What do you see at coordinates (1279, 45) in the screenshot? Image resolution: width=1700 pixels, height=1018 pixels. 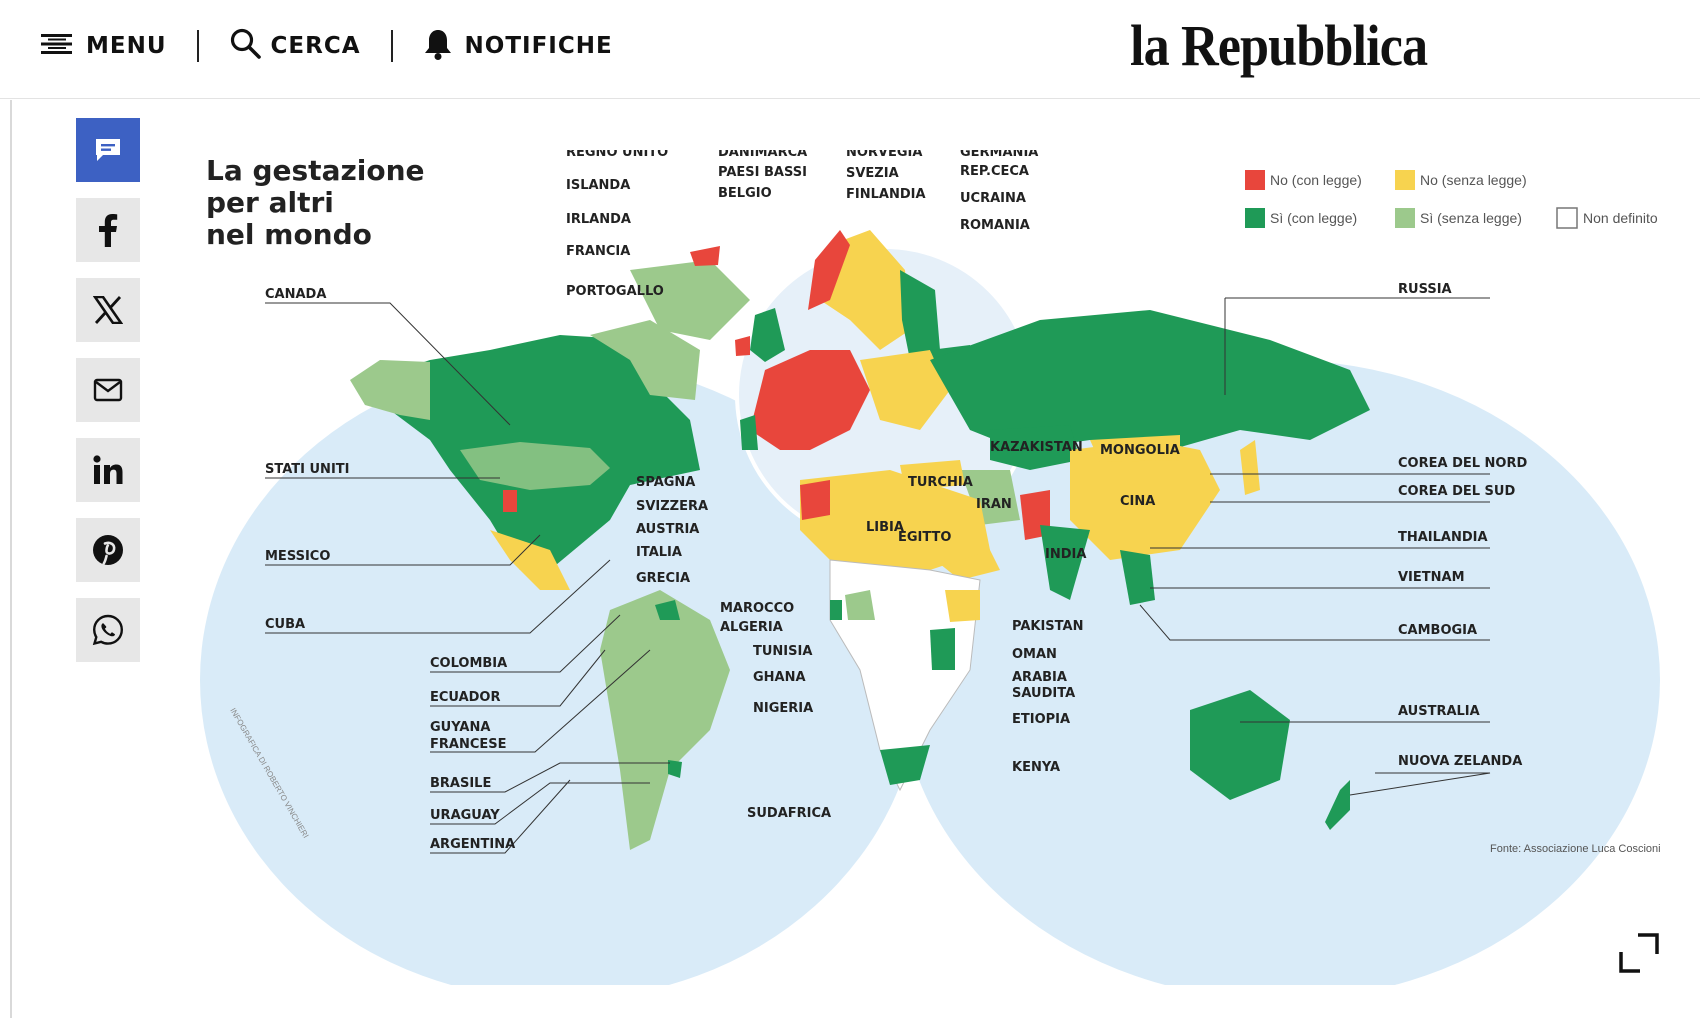 I see `site-logo: la Repubblica` at bounding box center [1279, 45].